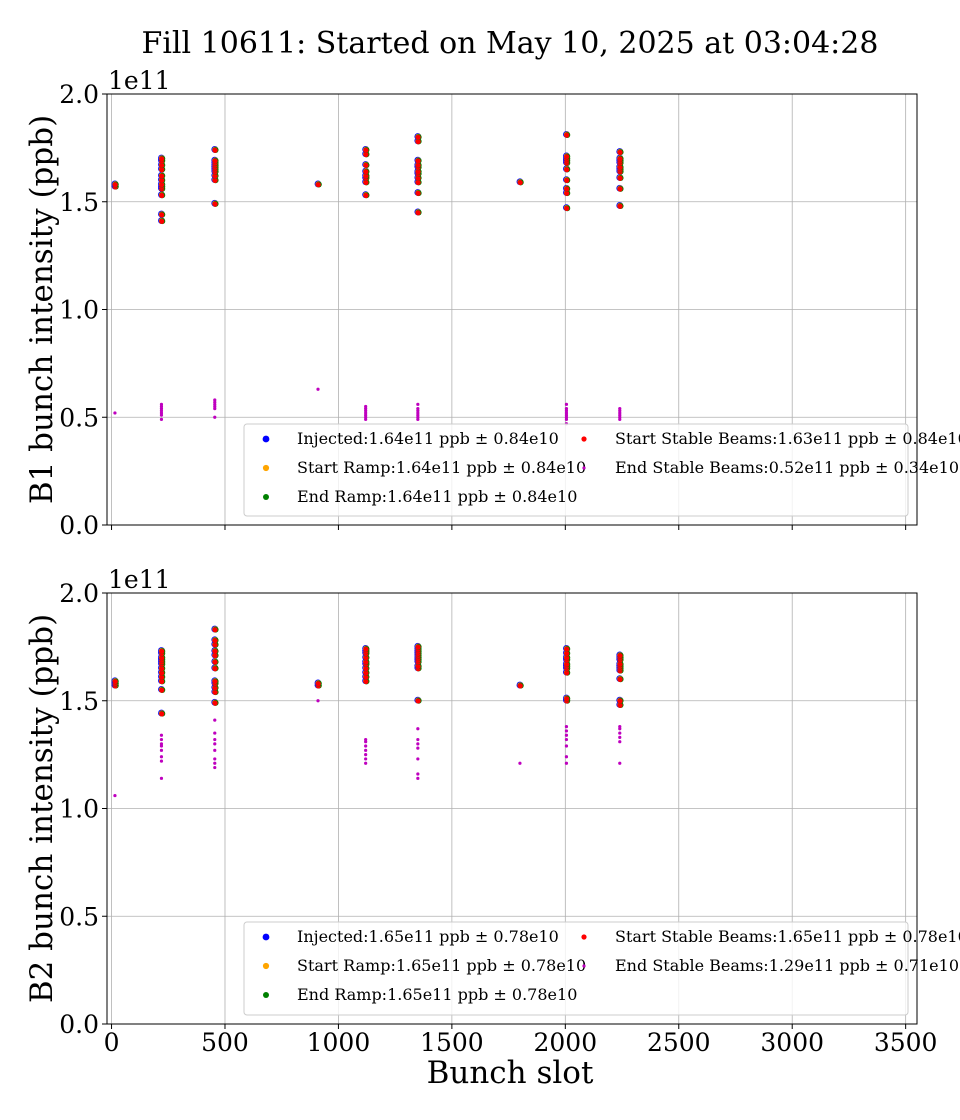 The image size is (960, 1120). Describe the element at coordinates (79, 94) in the screenshot. I see `b1-y-tick-label: 2.0` at that location.